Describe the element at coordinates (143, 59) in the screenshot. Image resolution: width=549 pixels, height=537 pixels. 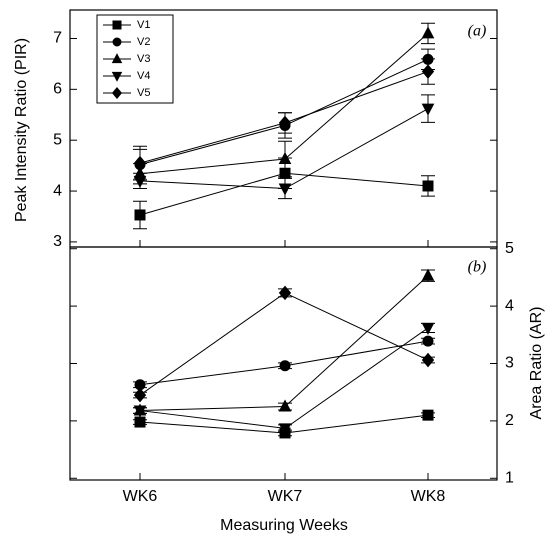
I see `legend-label: V3` at that location.